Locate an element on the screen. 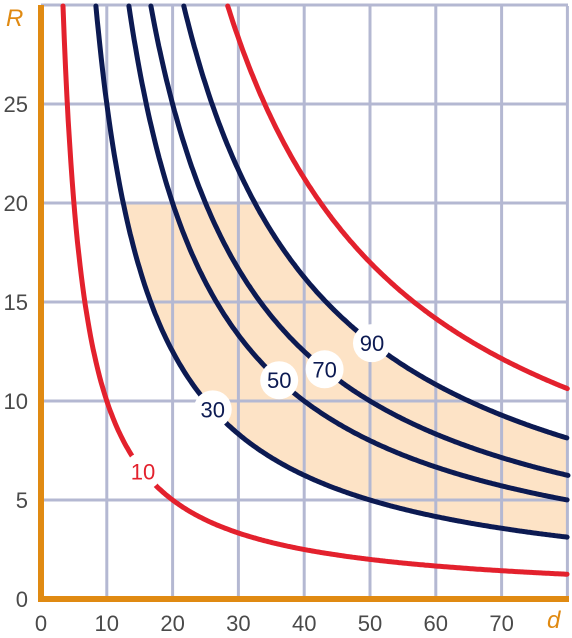 This screenshot has width=572, height=638. series-label-30: 30 is located at coordinates (212, 409).